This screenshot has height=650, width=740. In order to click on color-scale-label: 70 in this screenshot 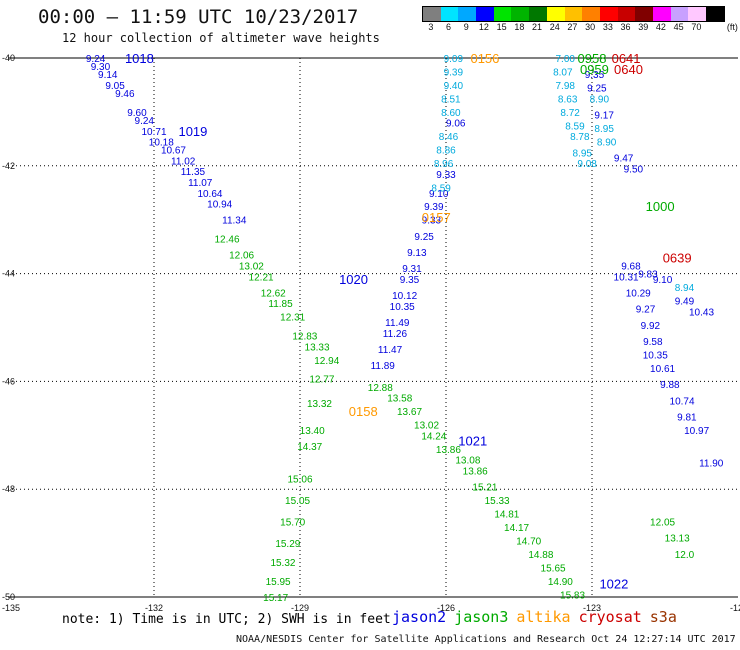, I will do `click(696, 27)`.